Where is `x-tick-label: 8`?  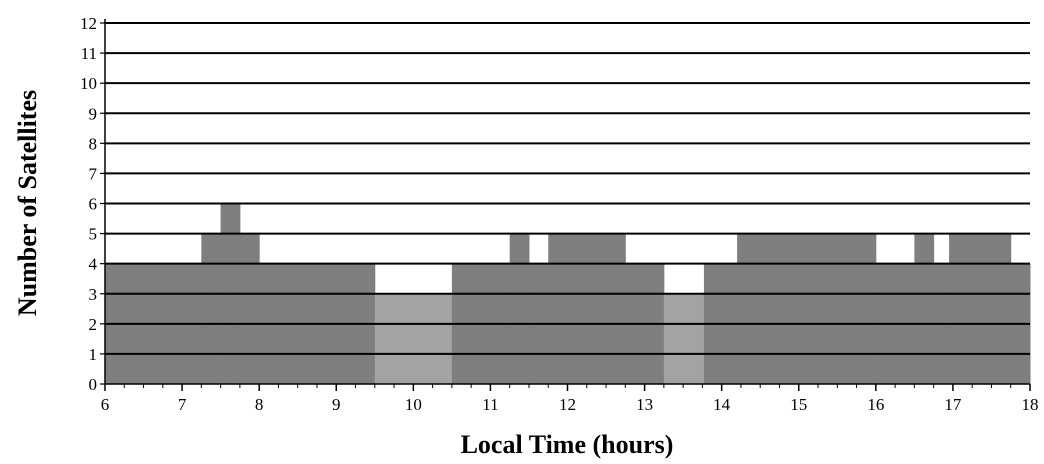
x-tick-label: 8 is located at coordinates (259, 404).